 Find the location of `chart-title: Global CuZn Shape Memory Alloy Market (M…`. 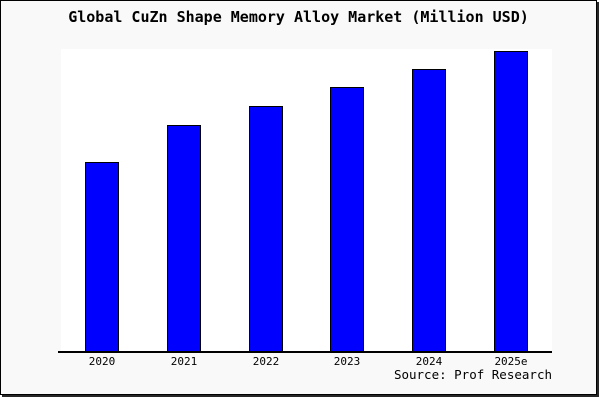

chart-title: Global CuZn Shape Memory Alloy Market (M… is located at coordinates (298, 17).